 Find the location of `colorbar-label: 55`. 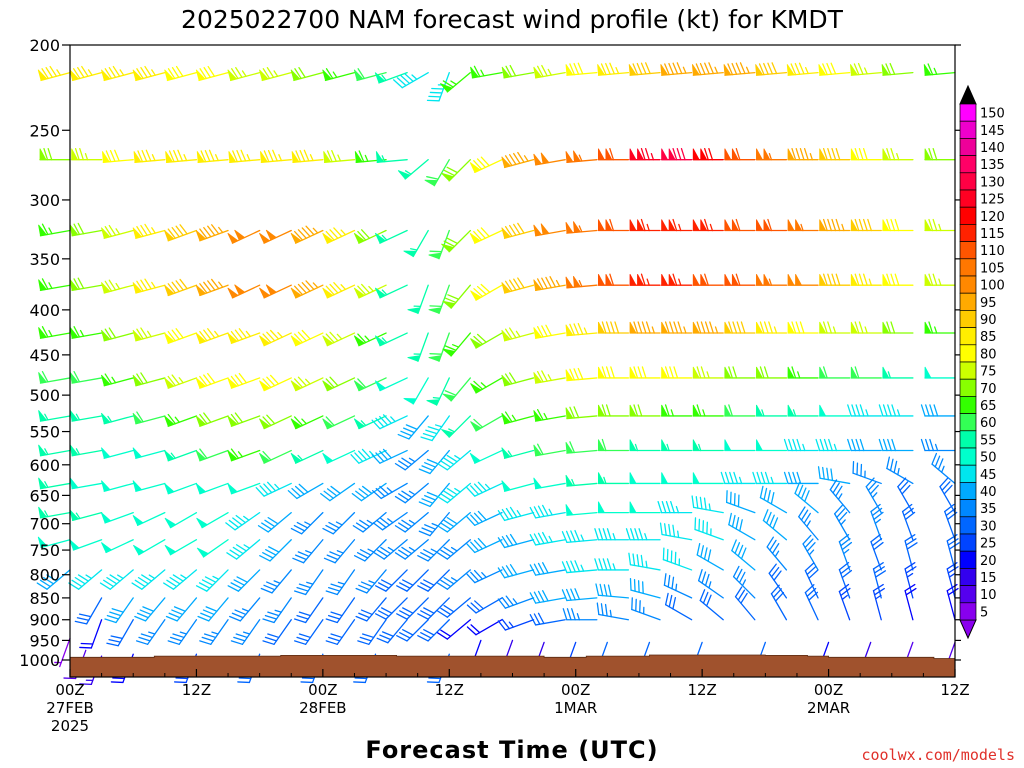

colorbar-label: 55 is located at coordinates (988, 440).